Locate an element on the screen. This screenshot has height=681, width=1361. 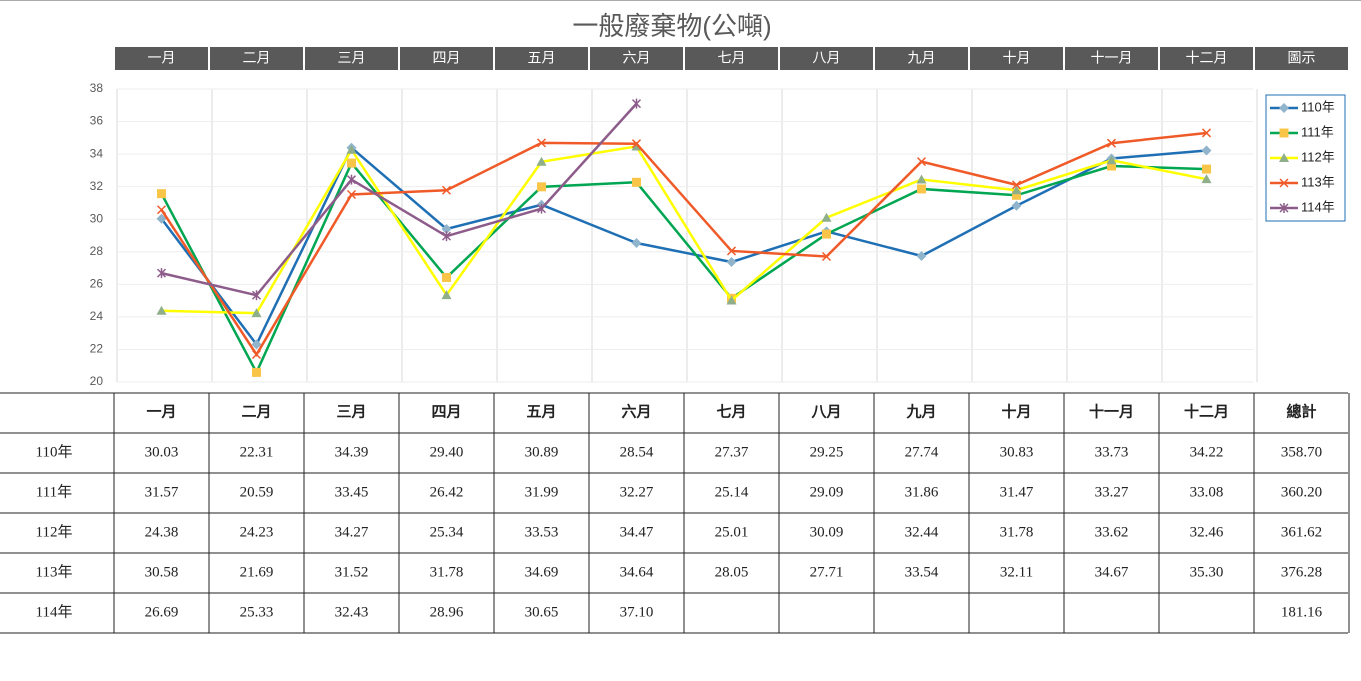
chart-title: 一般廢棄物(公噸) is located at coordinates (671, 26).